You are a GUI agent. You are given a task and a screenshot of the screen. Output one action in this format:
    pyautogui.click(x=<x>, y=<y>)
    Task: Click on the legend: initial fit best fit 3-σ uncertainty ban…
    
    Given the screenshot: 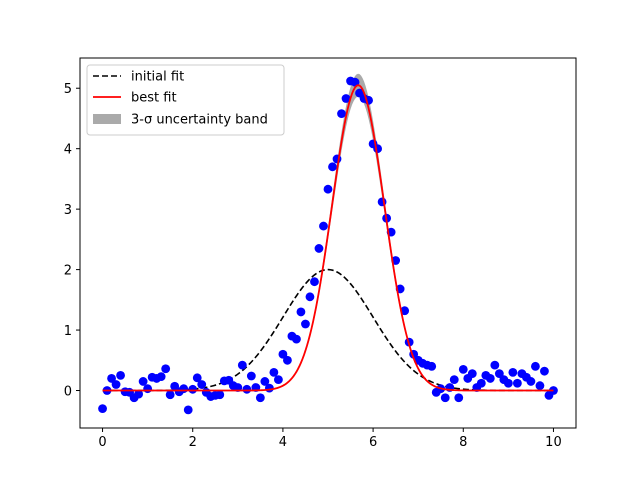 What is the action you would take?
    pyautogui.click(x=185, y=100)
    